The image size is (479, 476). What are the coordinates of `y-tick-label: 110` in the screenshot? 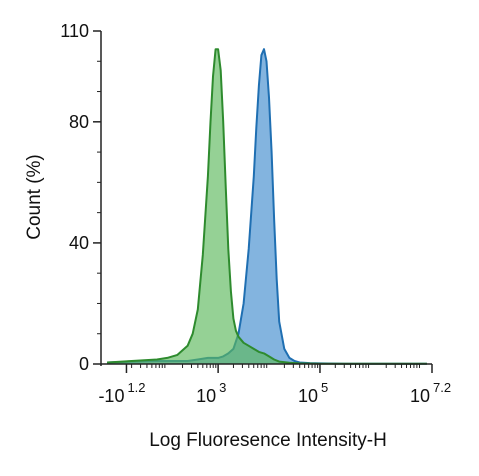 It's located at (74, 31).